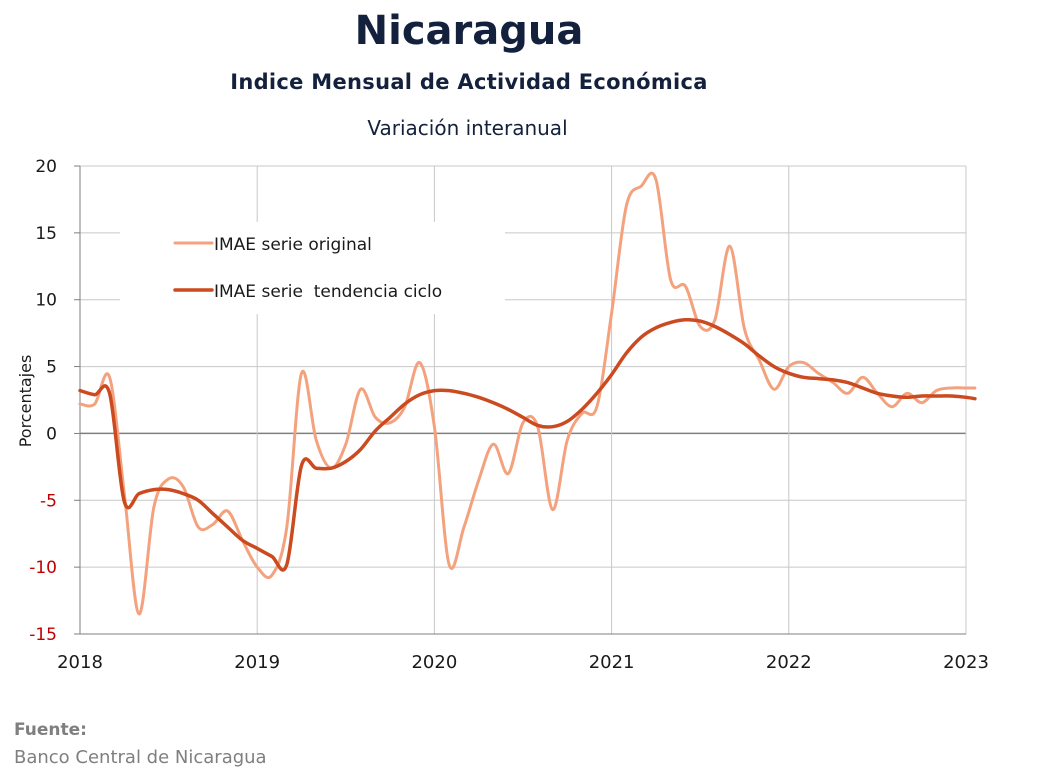 This screenshot has height=776, width=1040. I want to click on chart-subtitle: Indice Mensual de Actividad Económica, so click(469, 82).